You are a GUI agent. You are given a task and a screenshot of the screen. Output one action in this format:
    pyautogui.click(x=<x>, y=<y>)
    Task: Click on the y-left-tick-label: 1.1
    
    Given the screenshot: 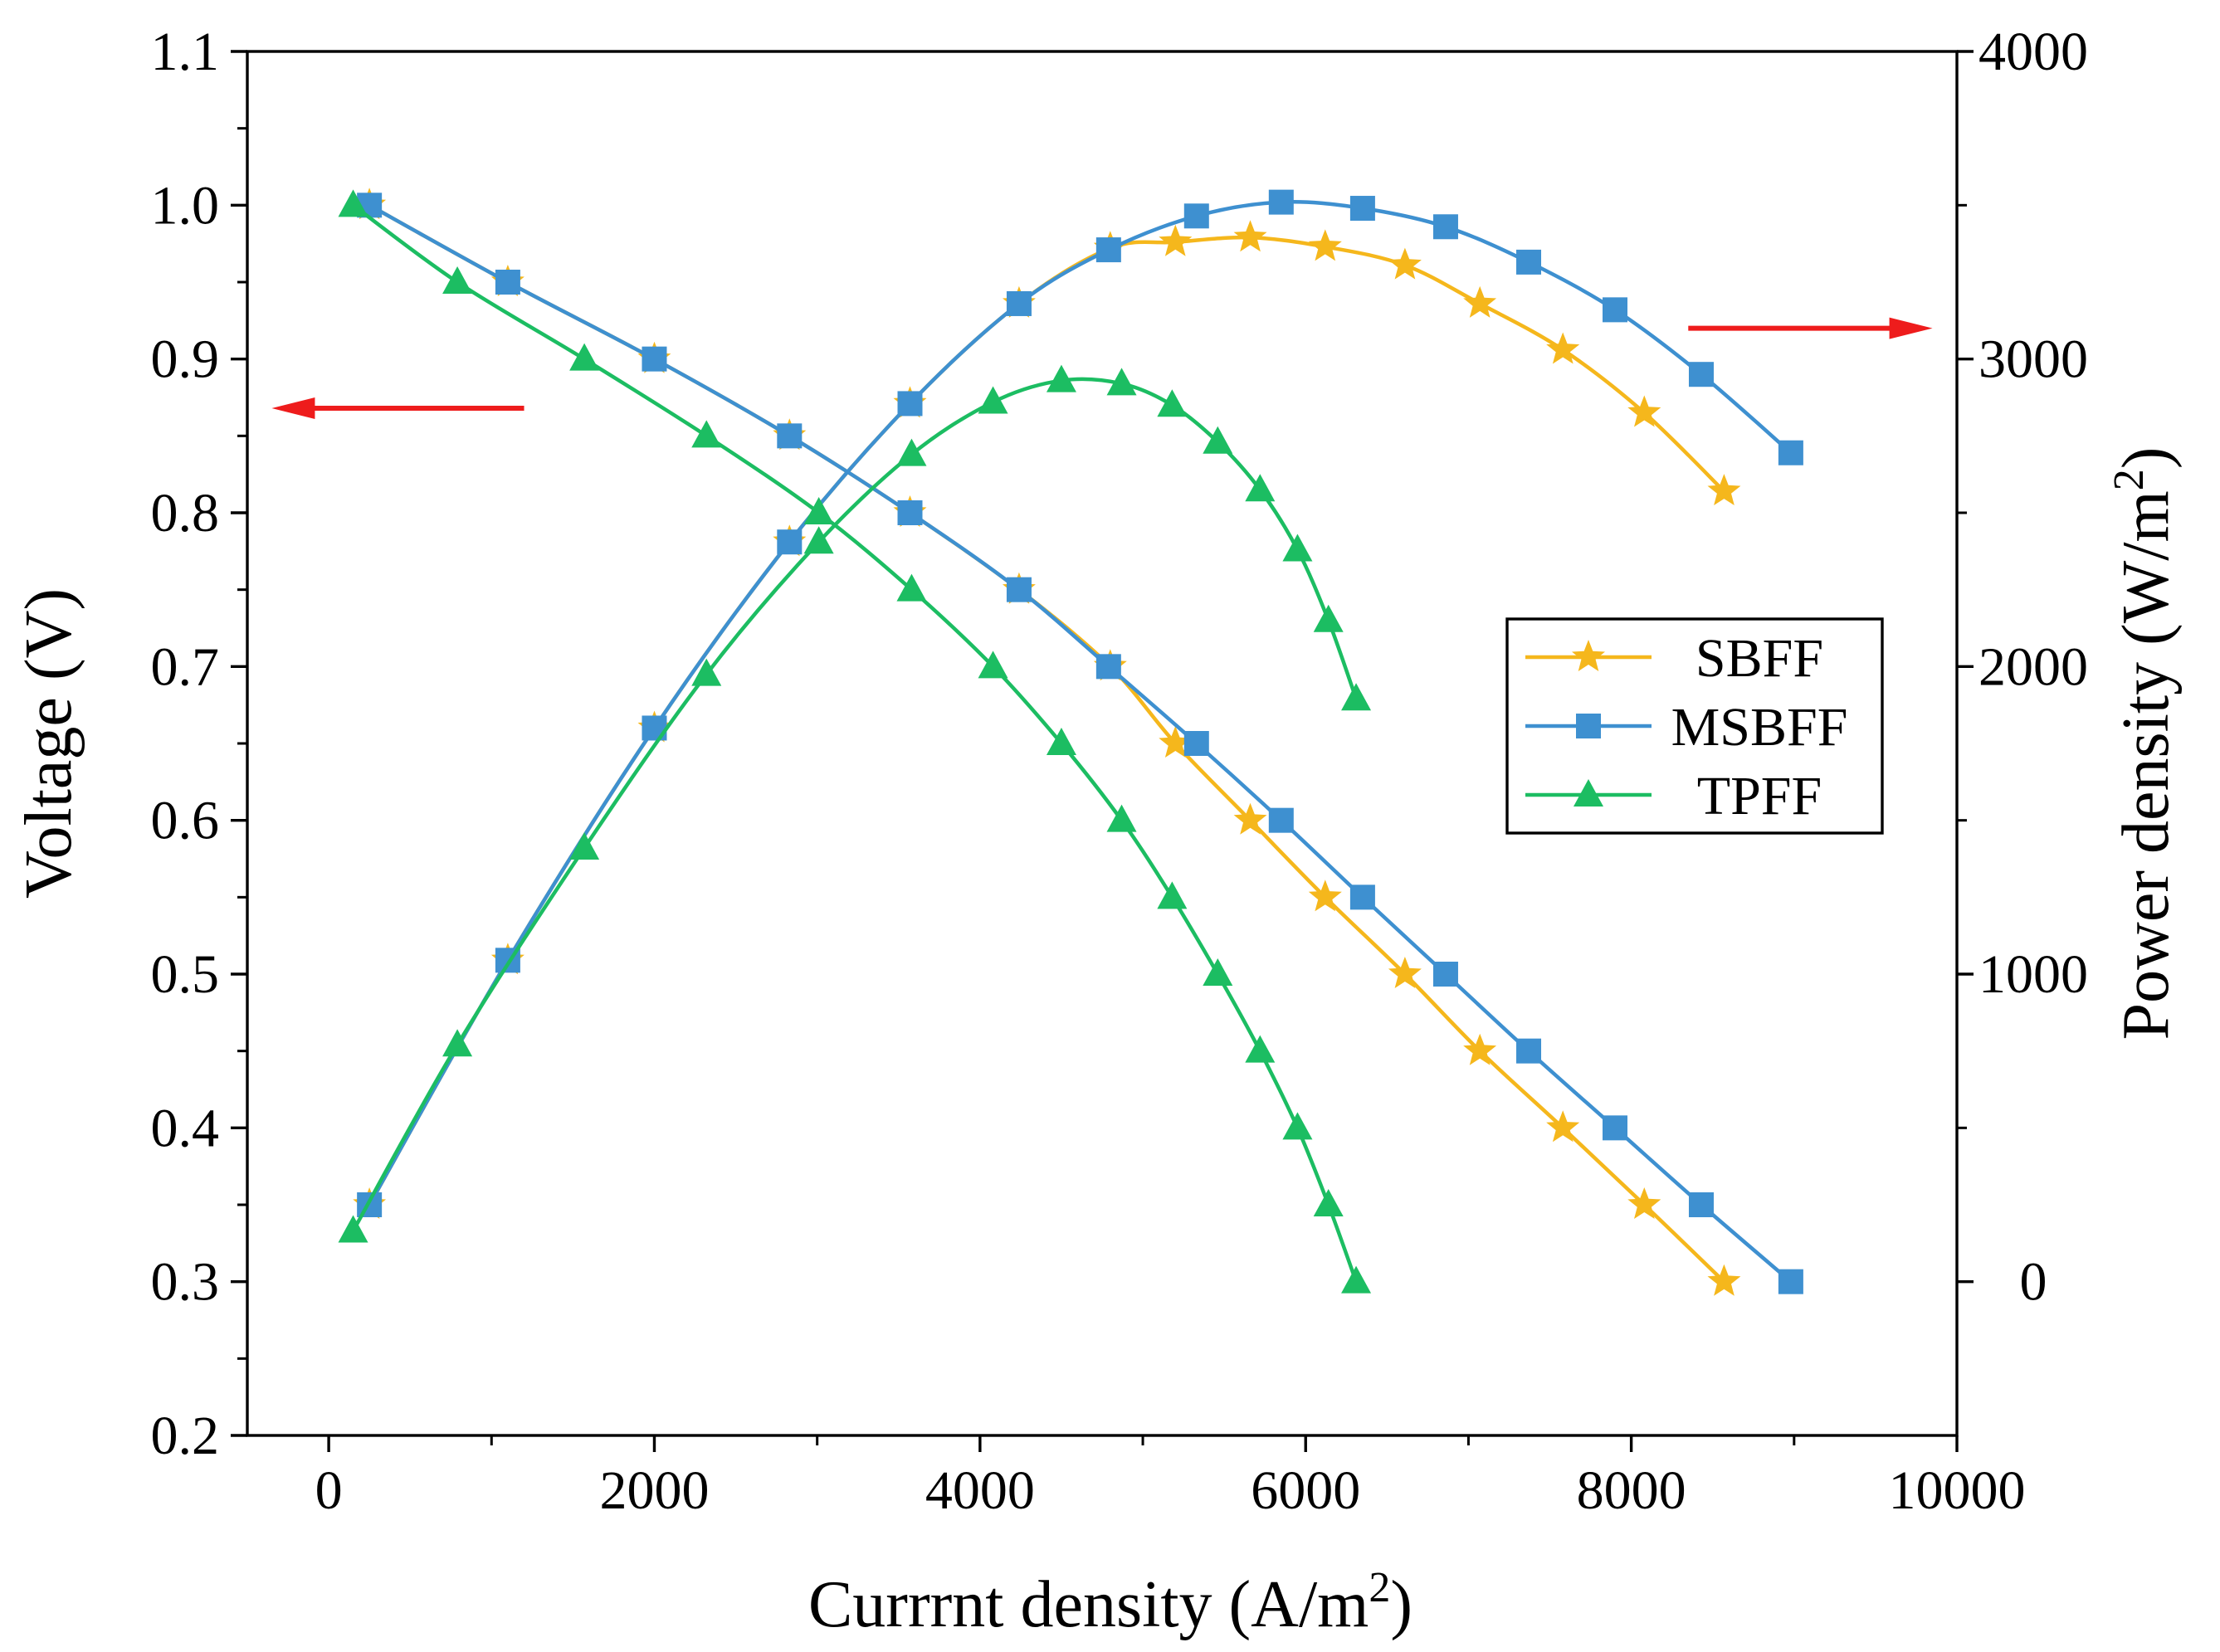 What is the action you would take?
    pyautogui.click(x=185, y=52)
    